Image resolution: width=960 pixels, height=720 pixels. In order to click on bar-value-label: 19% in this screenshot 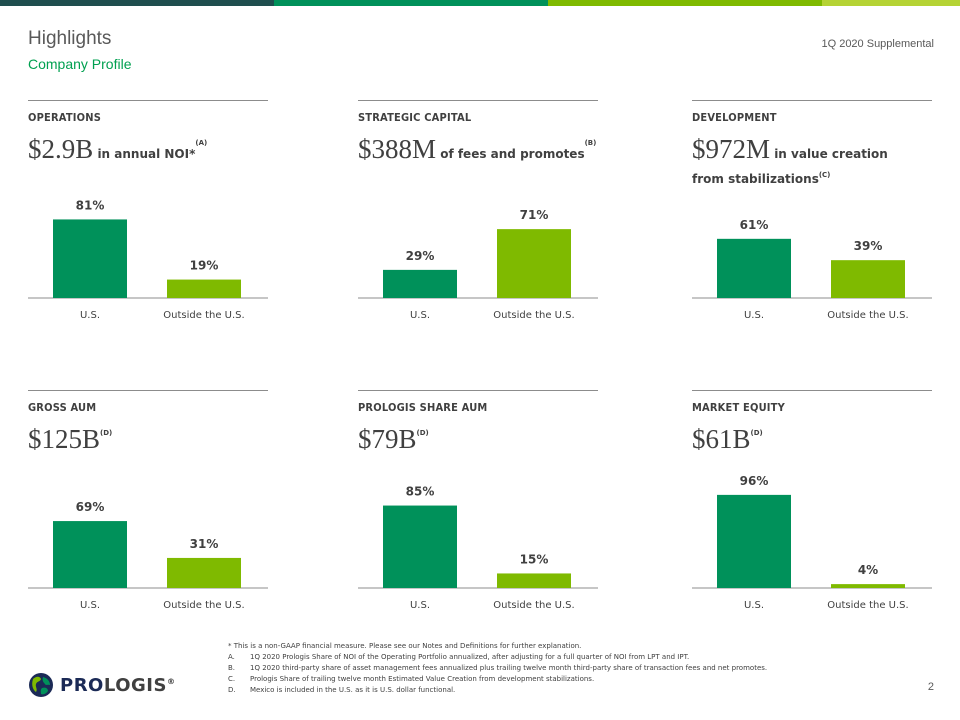, I will do `click(204, 266)`.